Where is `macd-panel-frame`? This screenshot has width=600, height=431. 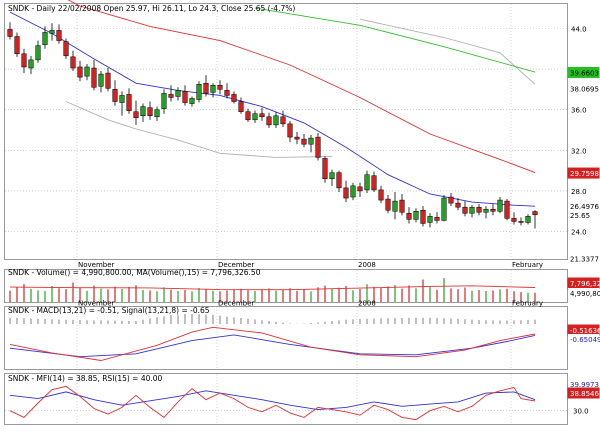 macd-panel-frame is located at coordinates (286, 338).